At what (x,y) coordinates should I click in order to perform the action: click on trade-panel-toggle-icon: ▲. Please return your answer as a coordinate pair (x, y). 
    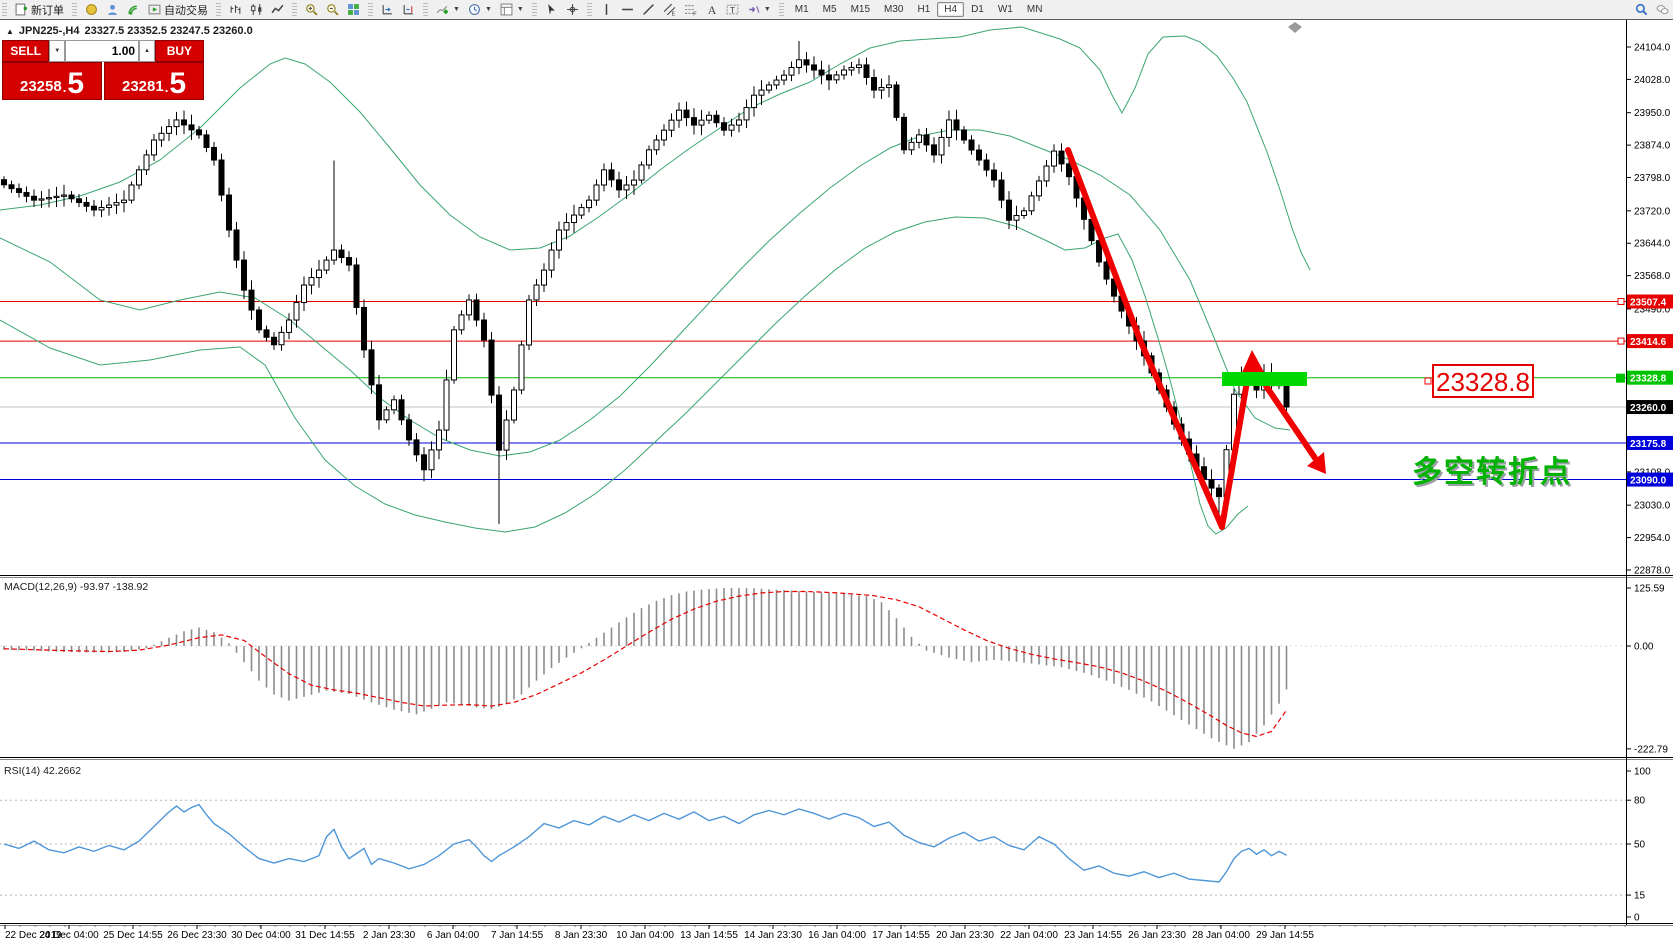
    Looking at the image, I should click on (10, 31).